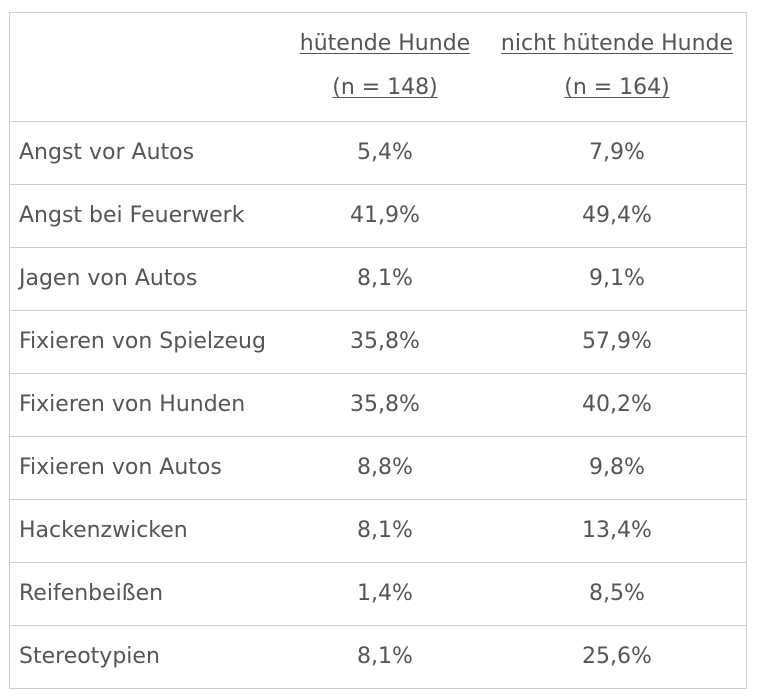  What do you see at coordinates (103, 530) in the screenshot?
I see `row-label: Hackenzwicken` at bounding box center [103, 530].